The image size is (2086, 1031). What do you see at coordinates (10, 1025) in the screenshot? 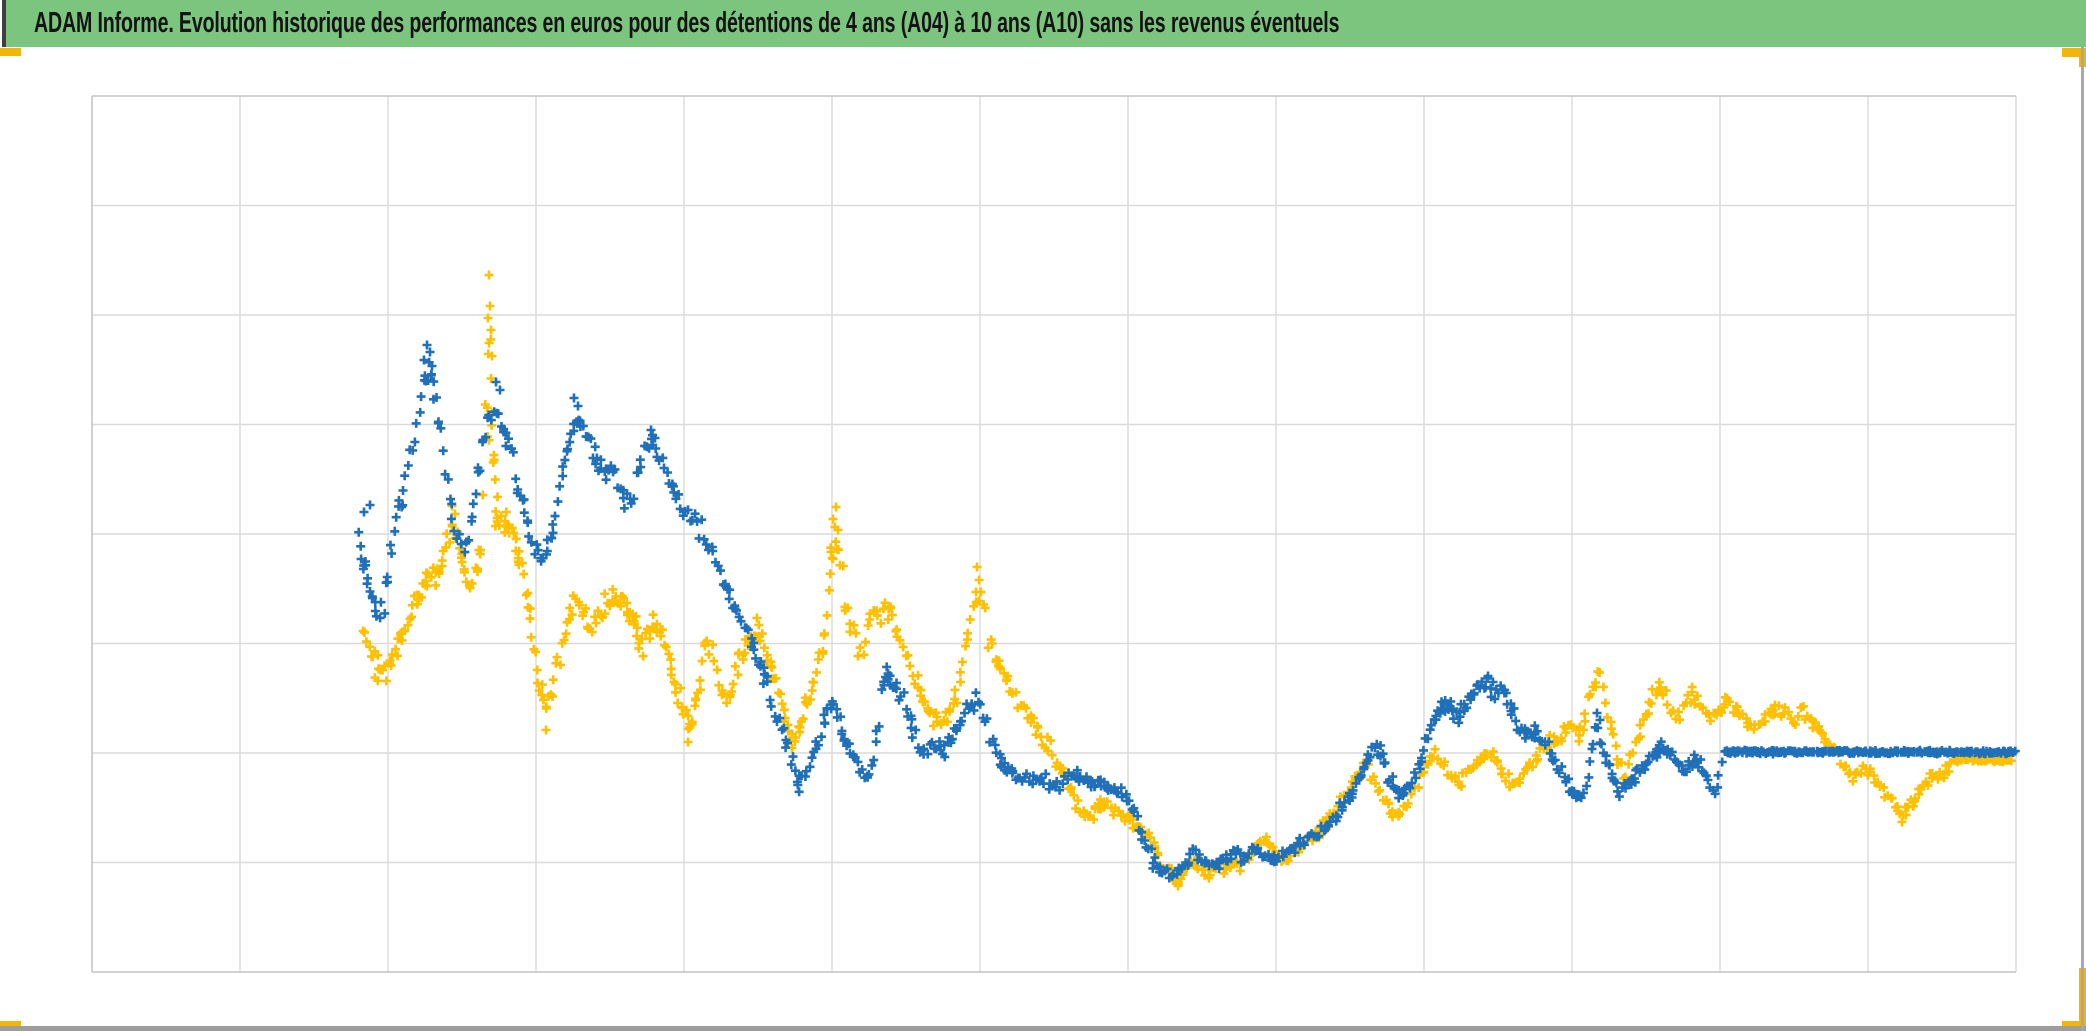
I see `corner-mark-bottom-left` at bounding box center [10, 1025].